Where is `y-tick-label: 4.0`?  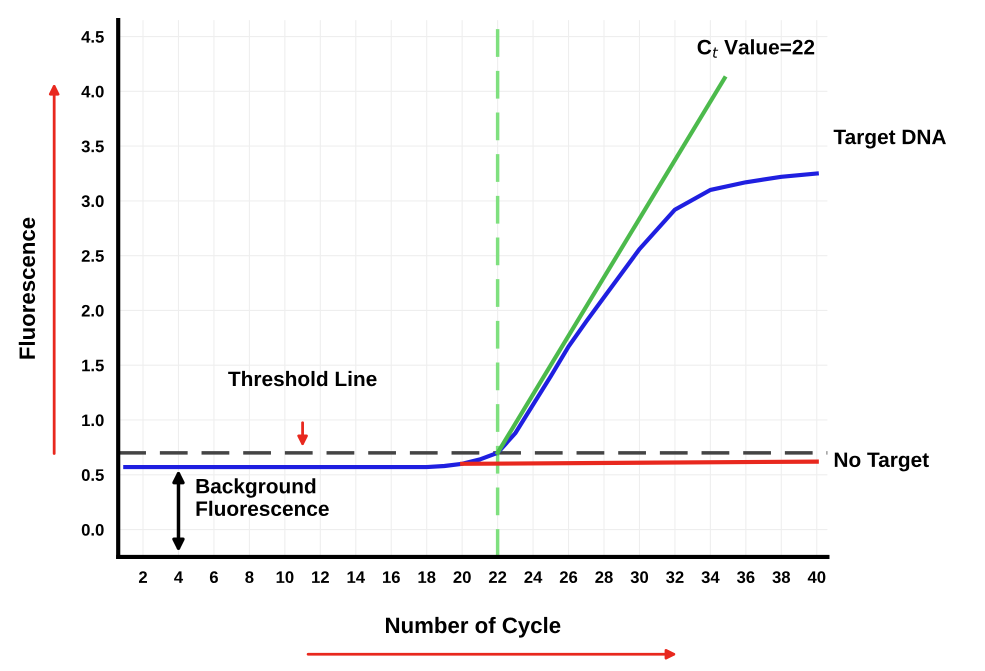
y-tick-label: 4.0 is located at coordinates (92, 92).